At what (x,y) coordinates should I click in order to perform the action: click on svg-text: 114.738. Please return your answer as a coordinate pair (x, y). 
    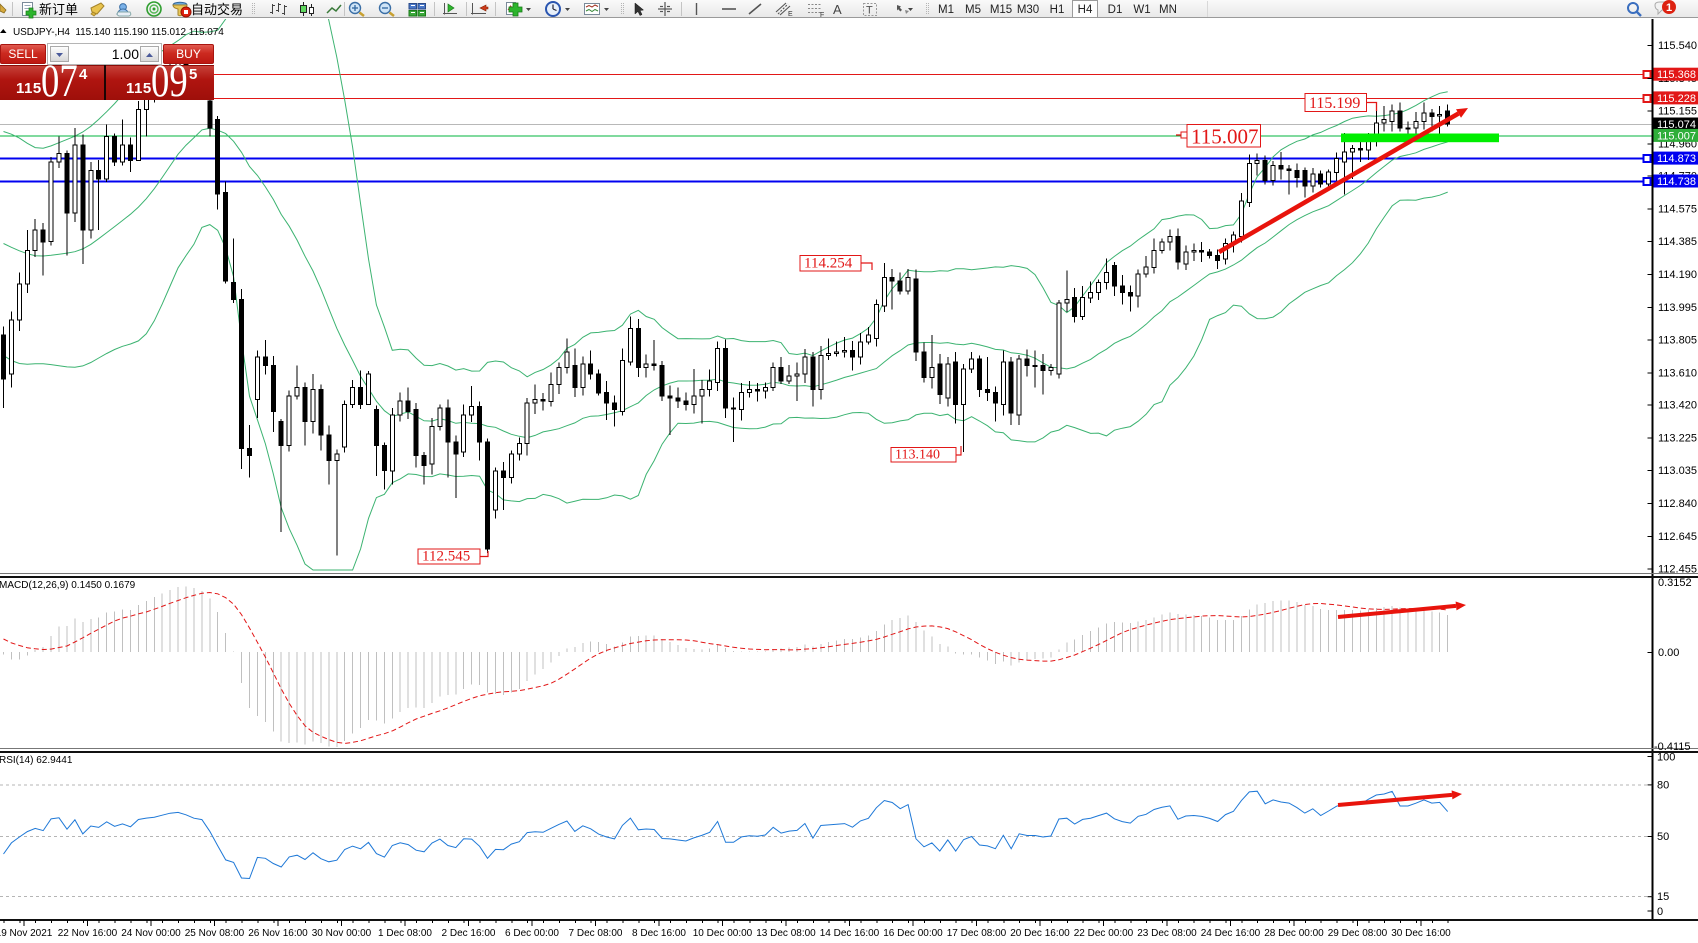
    Looking at the image, I should click on (1676, 182).